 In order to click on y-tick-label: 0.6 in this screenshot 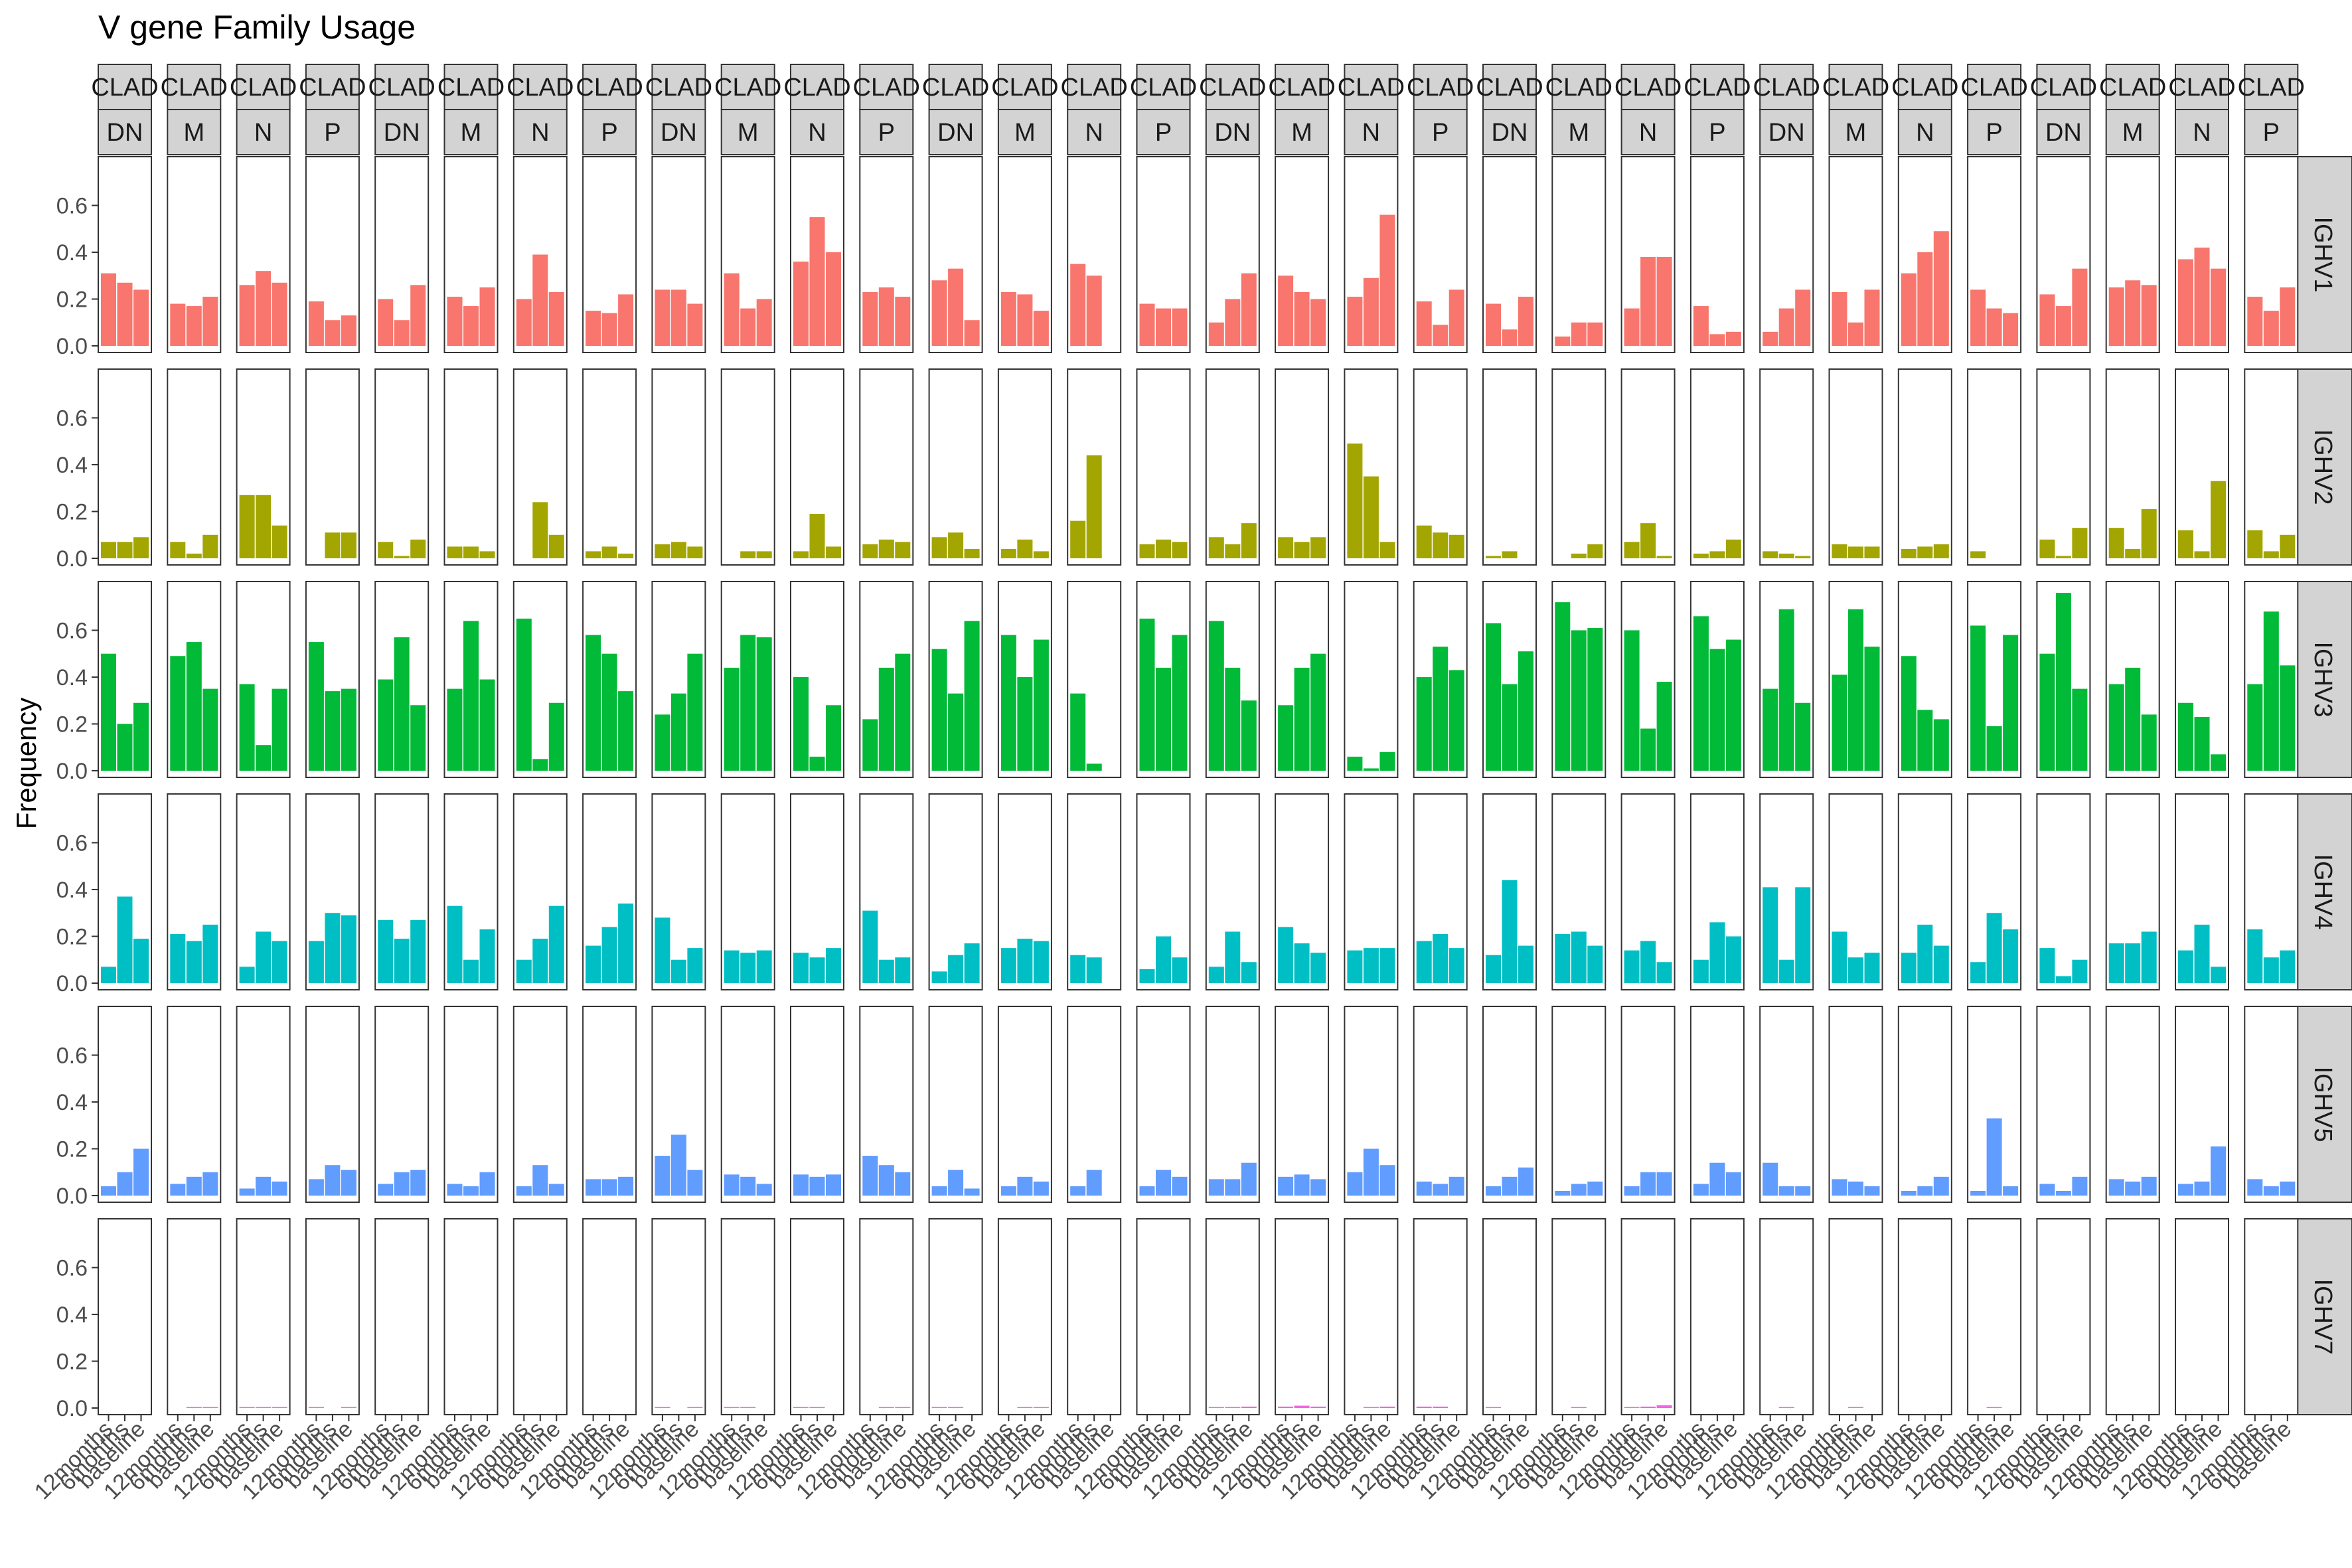, I will do `click(72, 419)`.